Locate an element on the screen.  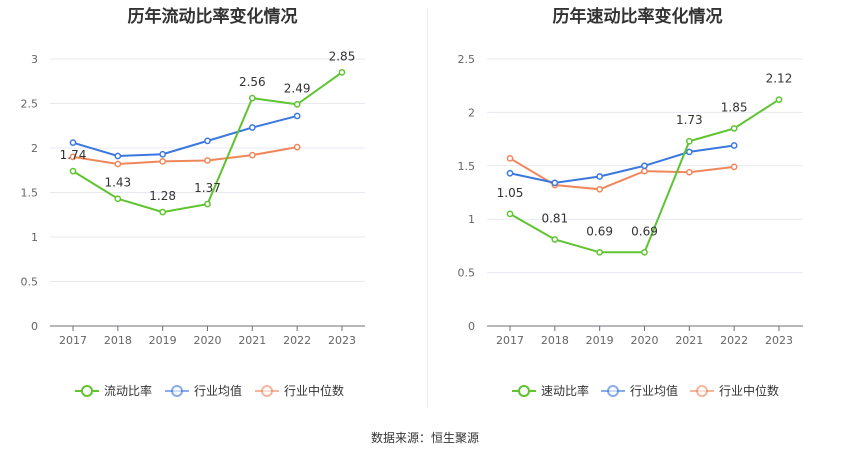
y-tick-label: 3 is located at coordinates (34, 59).